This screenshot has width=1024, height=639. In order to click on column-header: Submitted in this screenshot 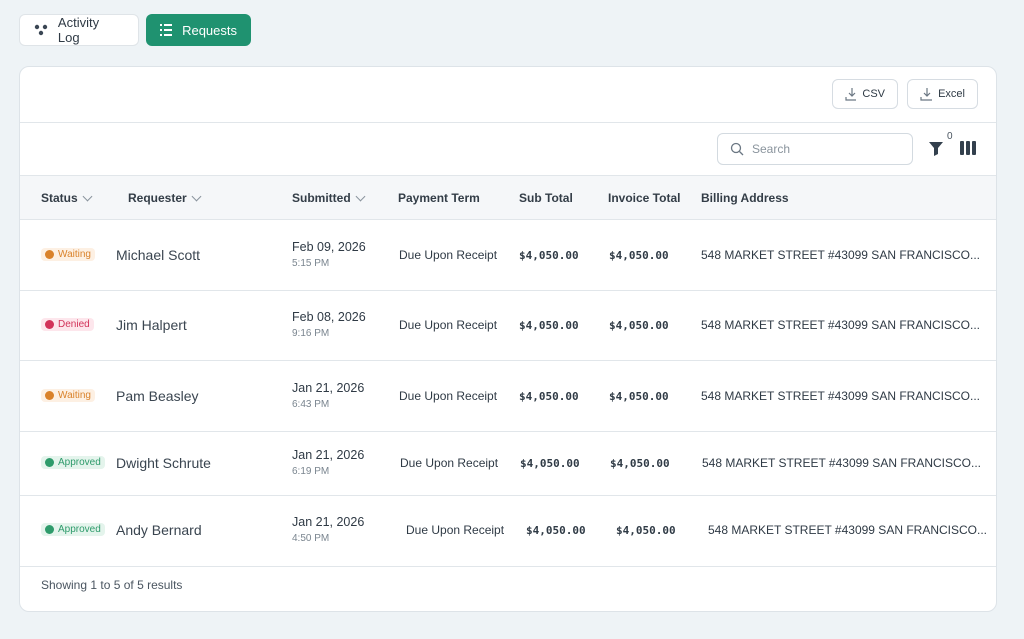, I will do `click(329, 198)`.